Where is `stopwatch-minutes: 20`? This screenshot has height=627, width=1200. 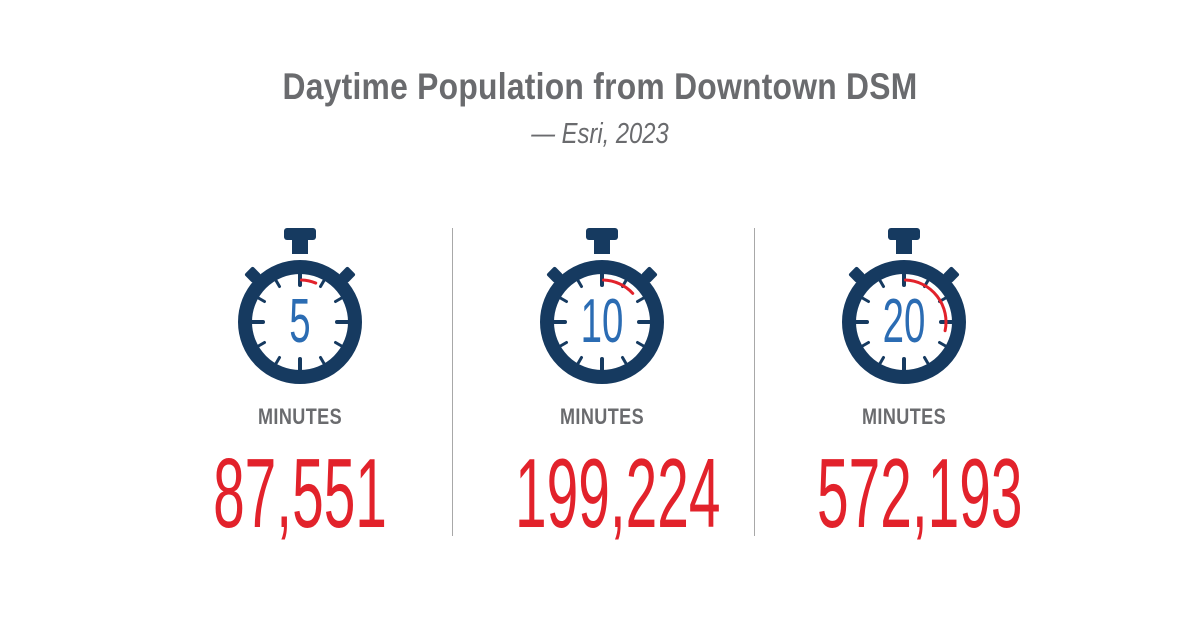 stopwatch-minutes: 20 is located at coordinates (904, 321).